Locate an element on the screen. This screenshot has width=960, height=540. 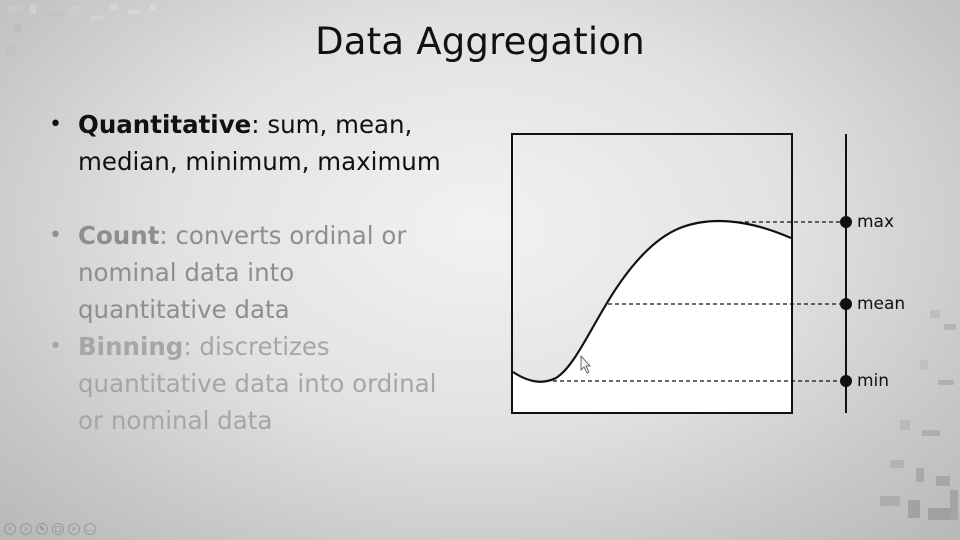
decorative-pattern-top-left is located at coordinates (100, 55).